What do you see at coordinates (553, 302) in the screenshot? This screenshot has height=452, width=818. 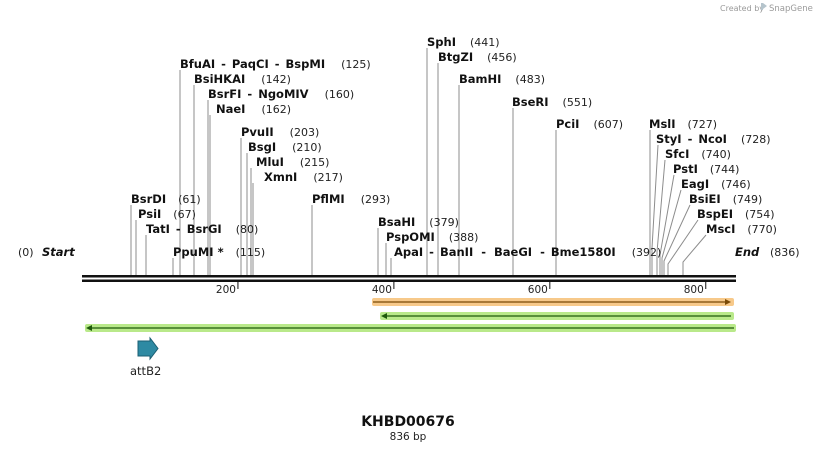 I see `feature-orange-bar` at bounding box center [553, 302].